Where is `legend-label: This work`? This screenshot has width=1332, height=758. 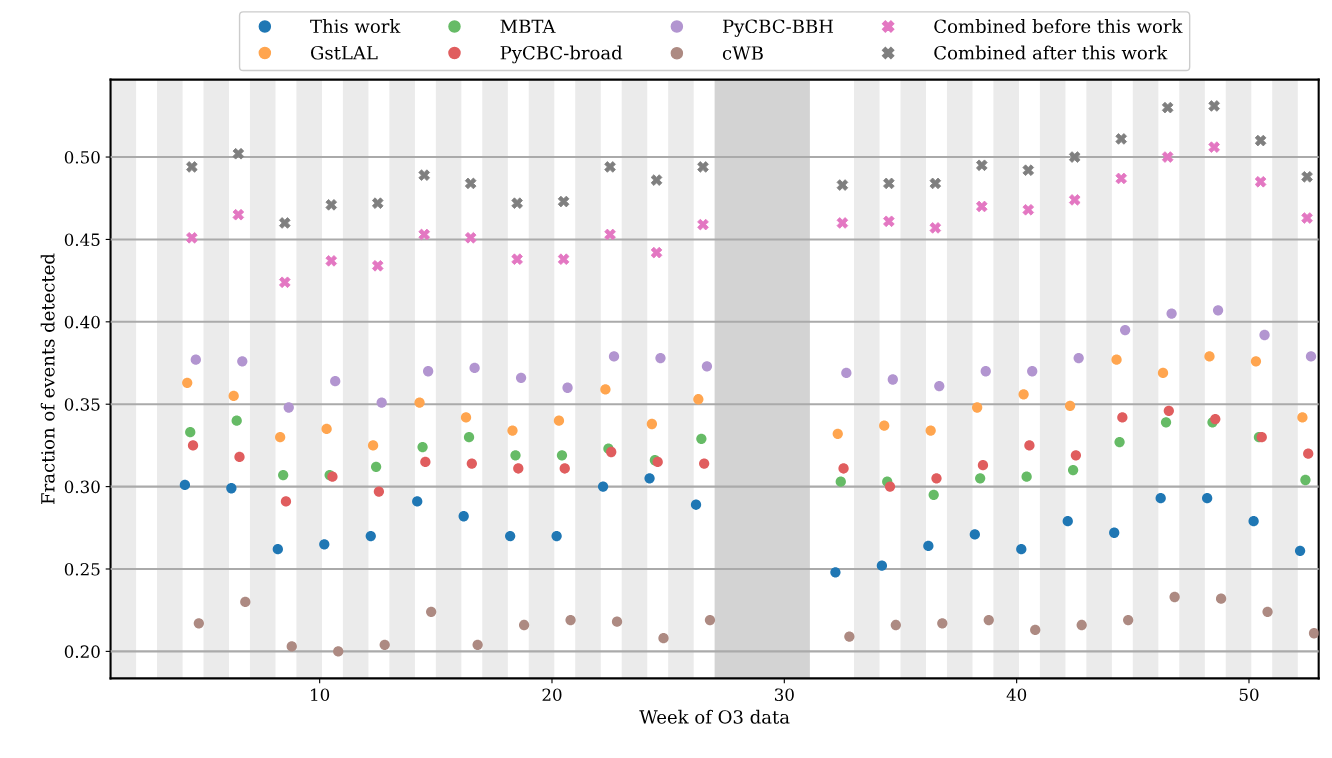
legend-label: This work is located at coordinates (355, 26).